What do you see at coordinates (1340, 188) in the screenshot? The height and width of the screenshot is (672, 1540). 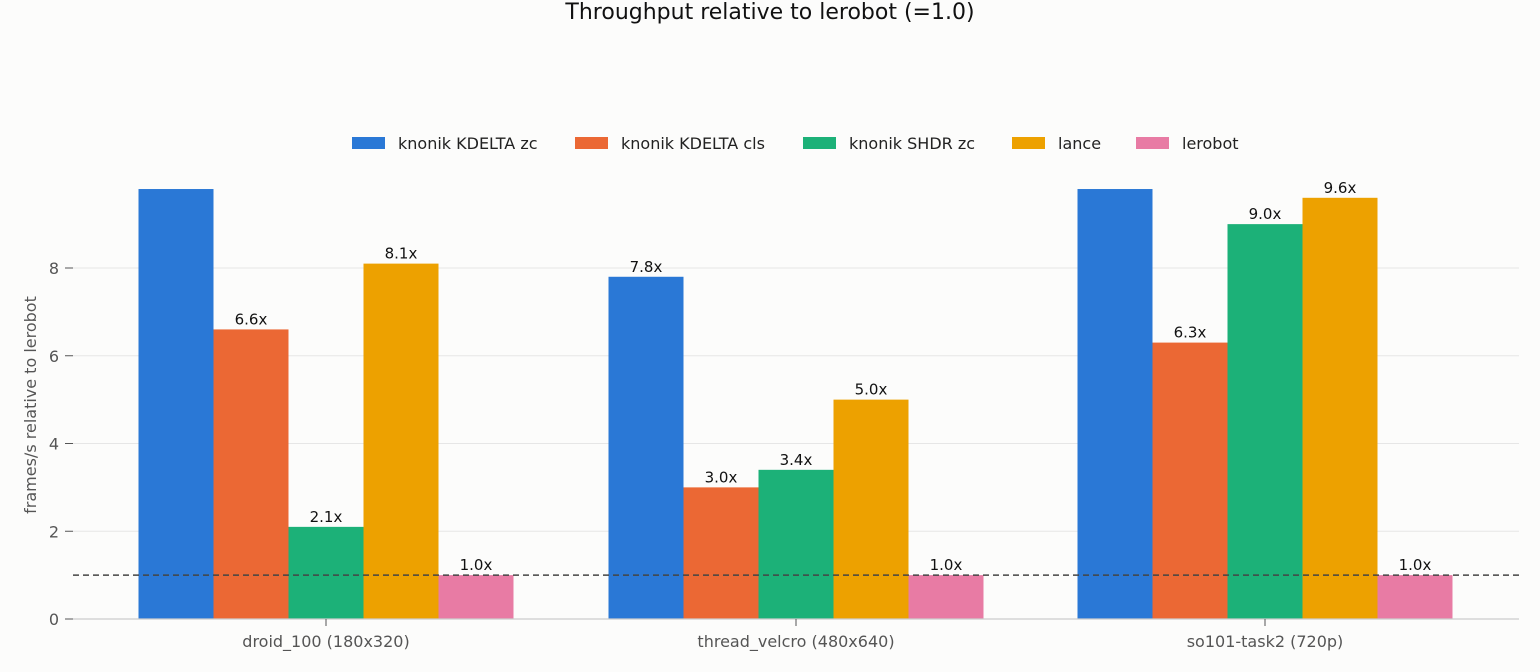 I see `data-label: 9.6x` at bounding box center [1340, 188].